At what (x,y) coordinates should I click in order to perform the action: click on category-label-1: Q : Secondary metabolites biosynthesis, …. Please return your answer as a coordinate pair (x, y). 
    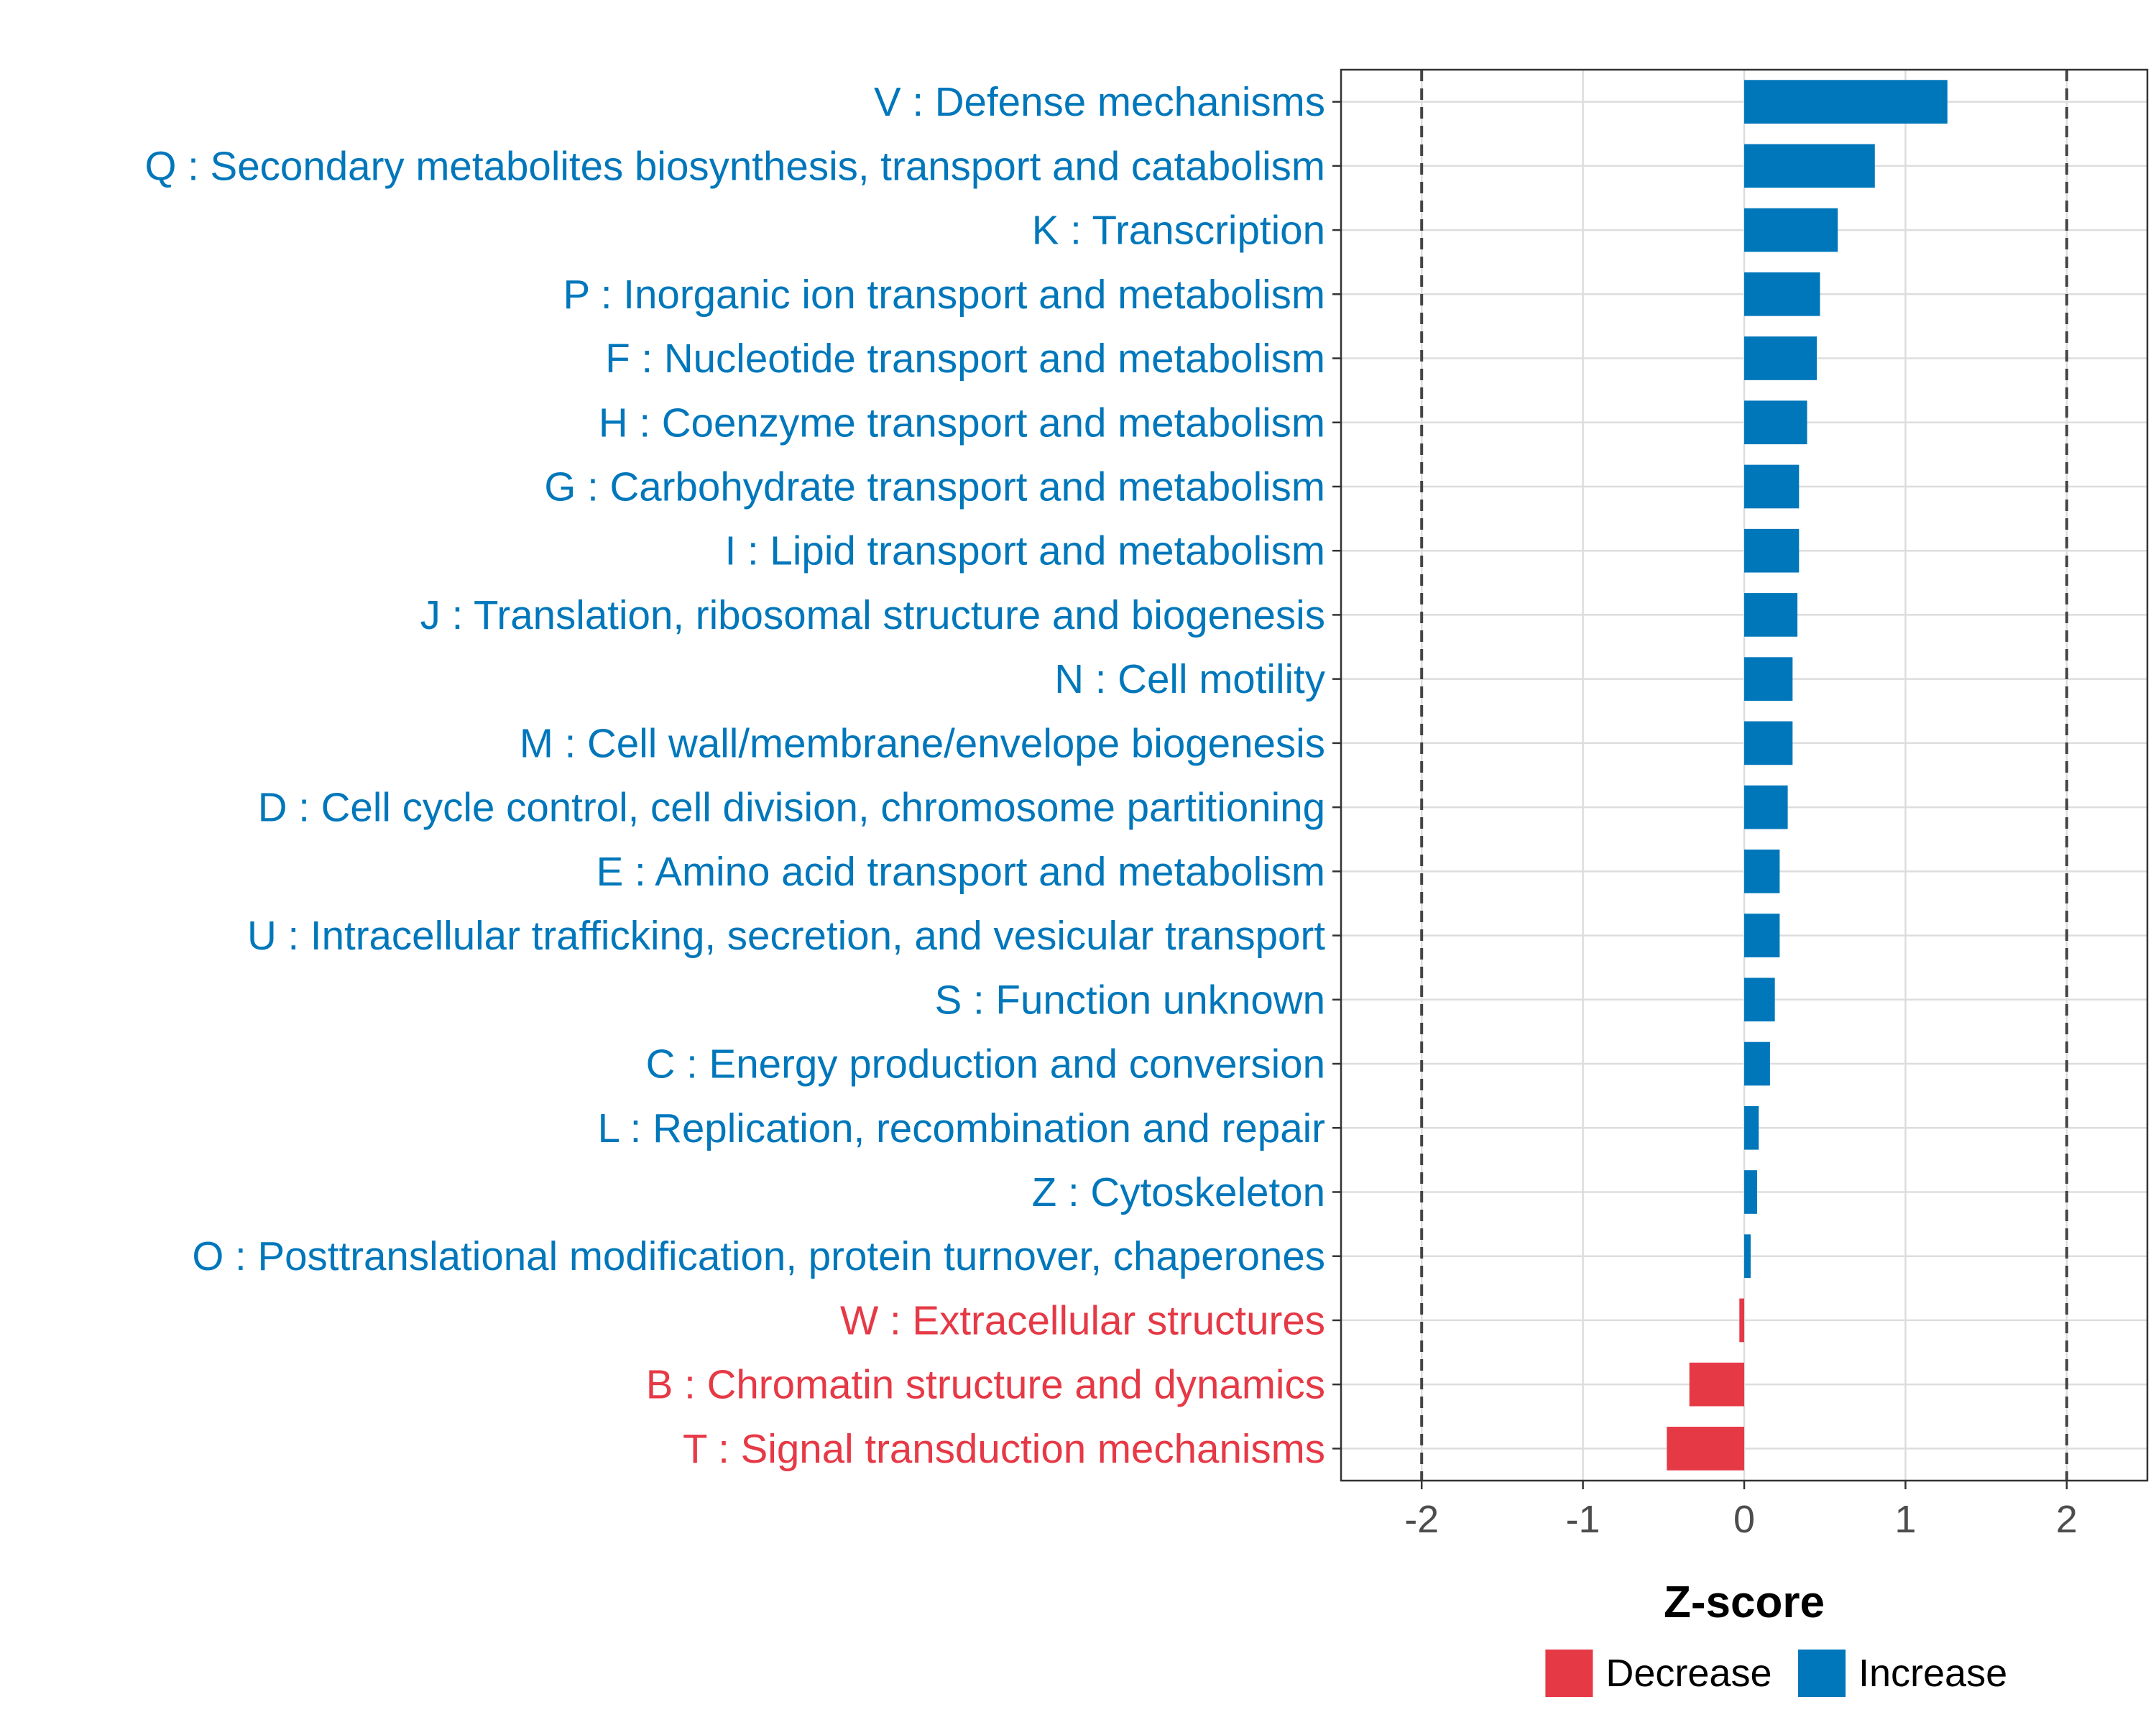
    Looking at the image, I should click on (735, 165).